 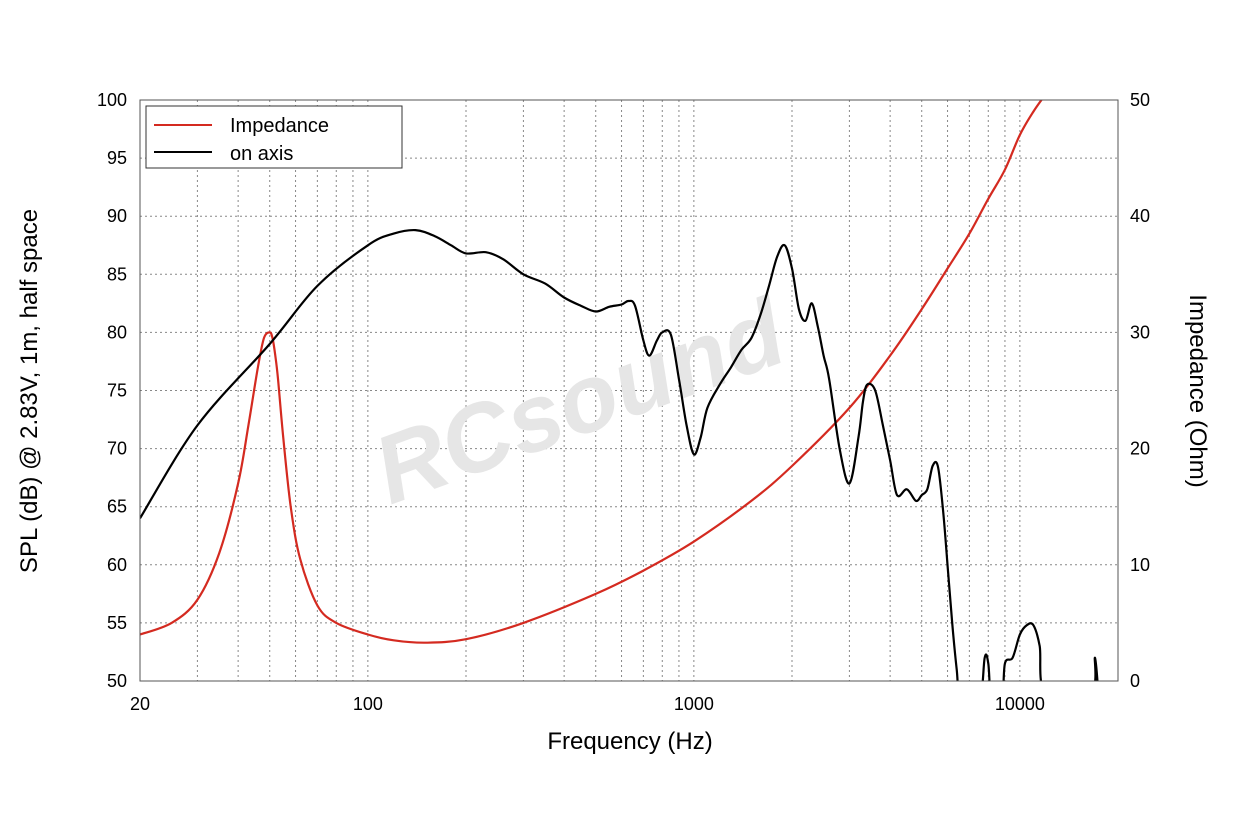 I want to click on legend-label-on-axis: on axis, so click(x=261, y=154).